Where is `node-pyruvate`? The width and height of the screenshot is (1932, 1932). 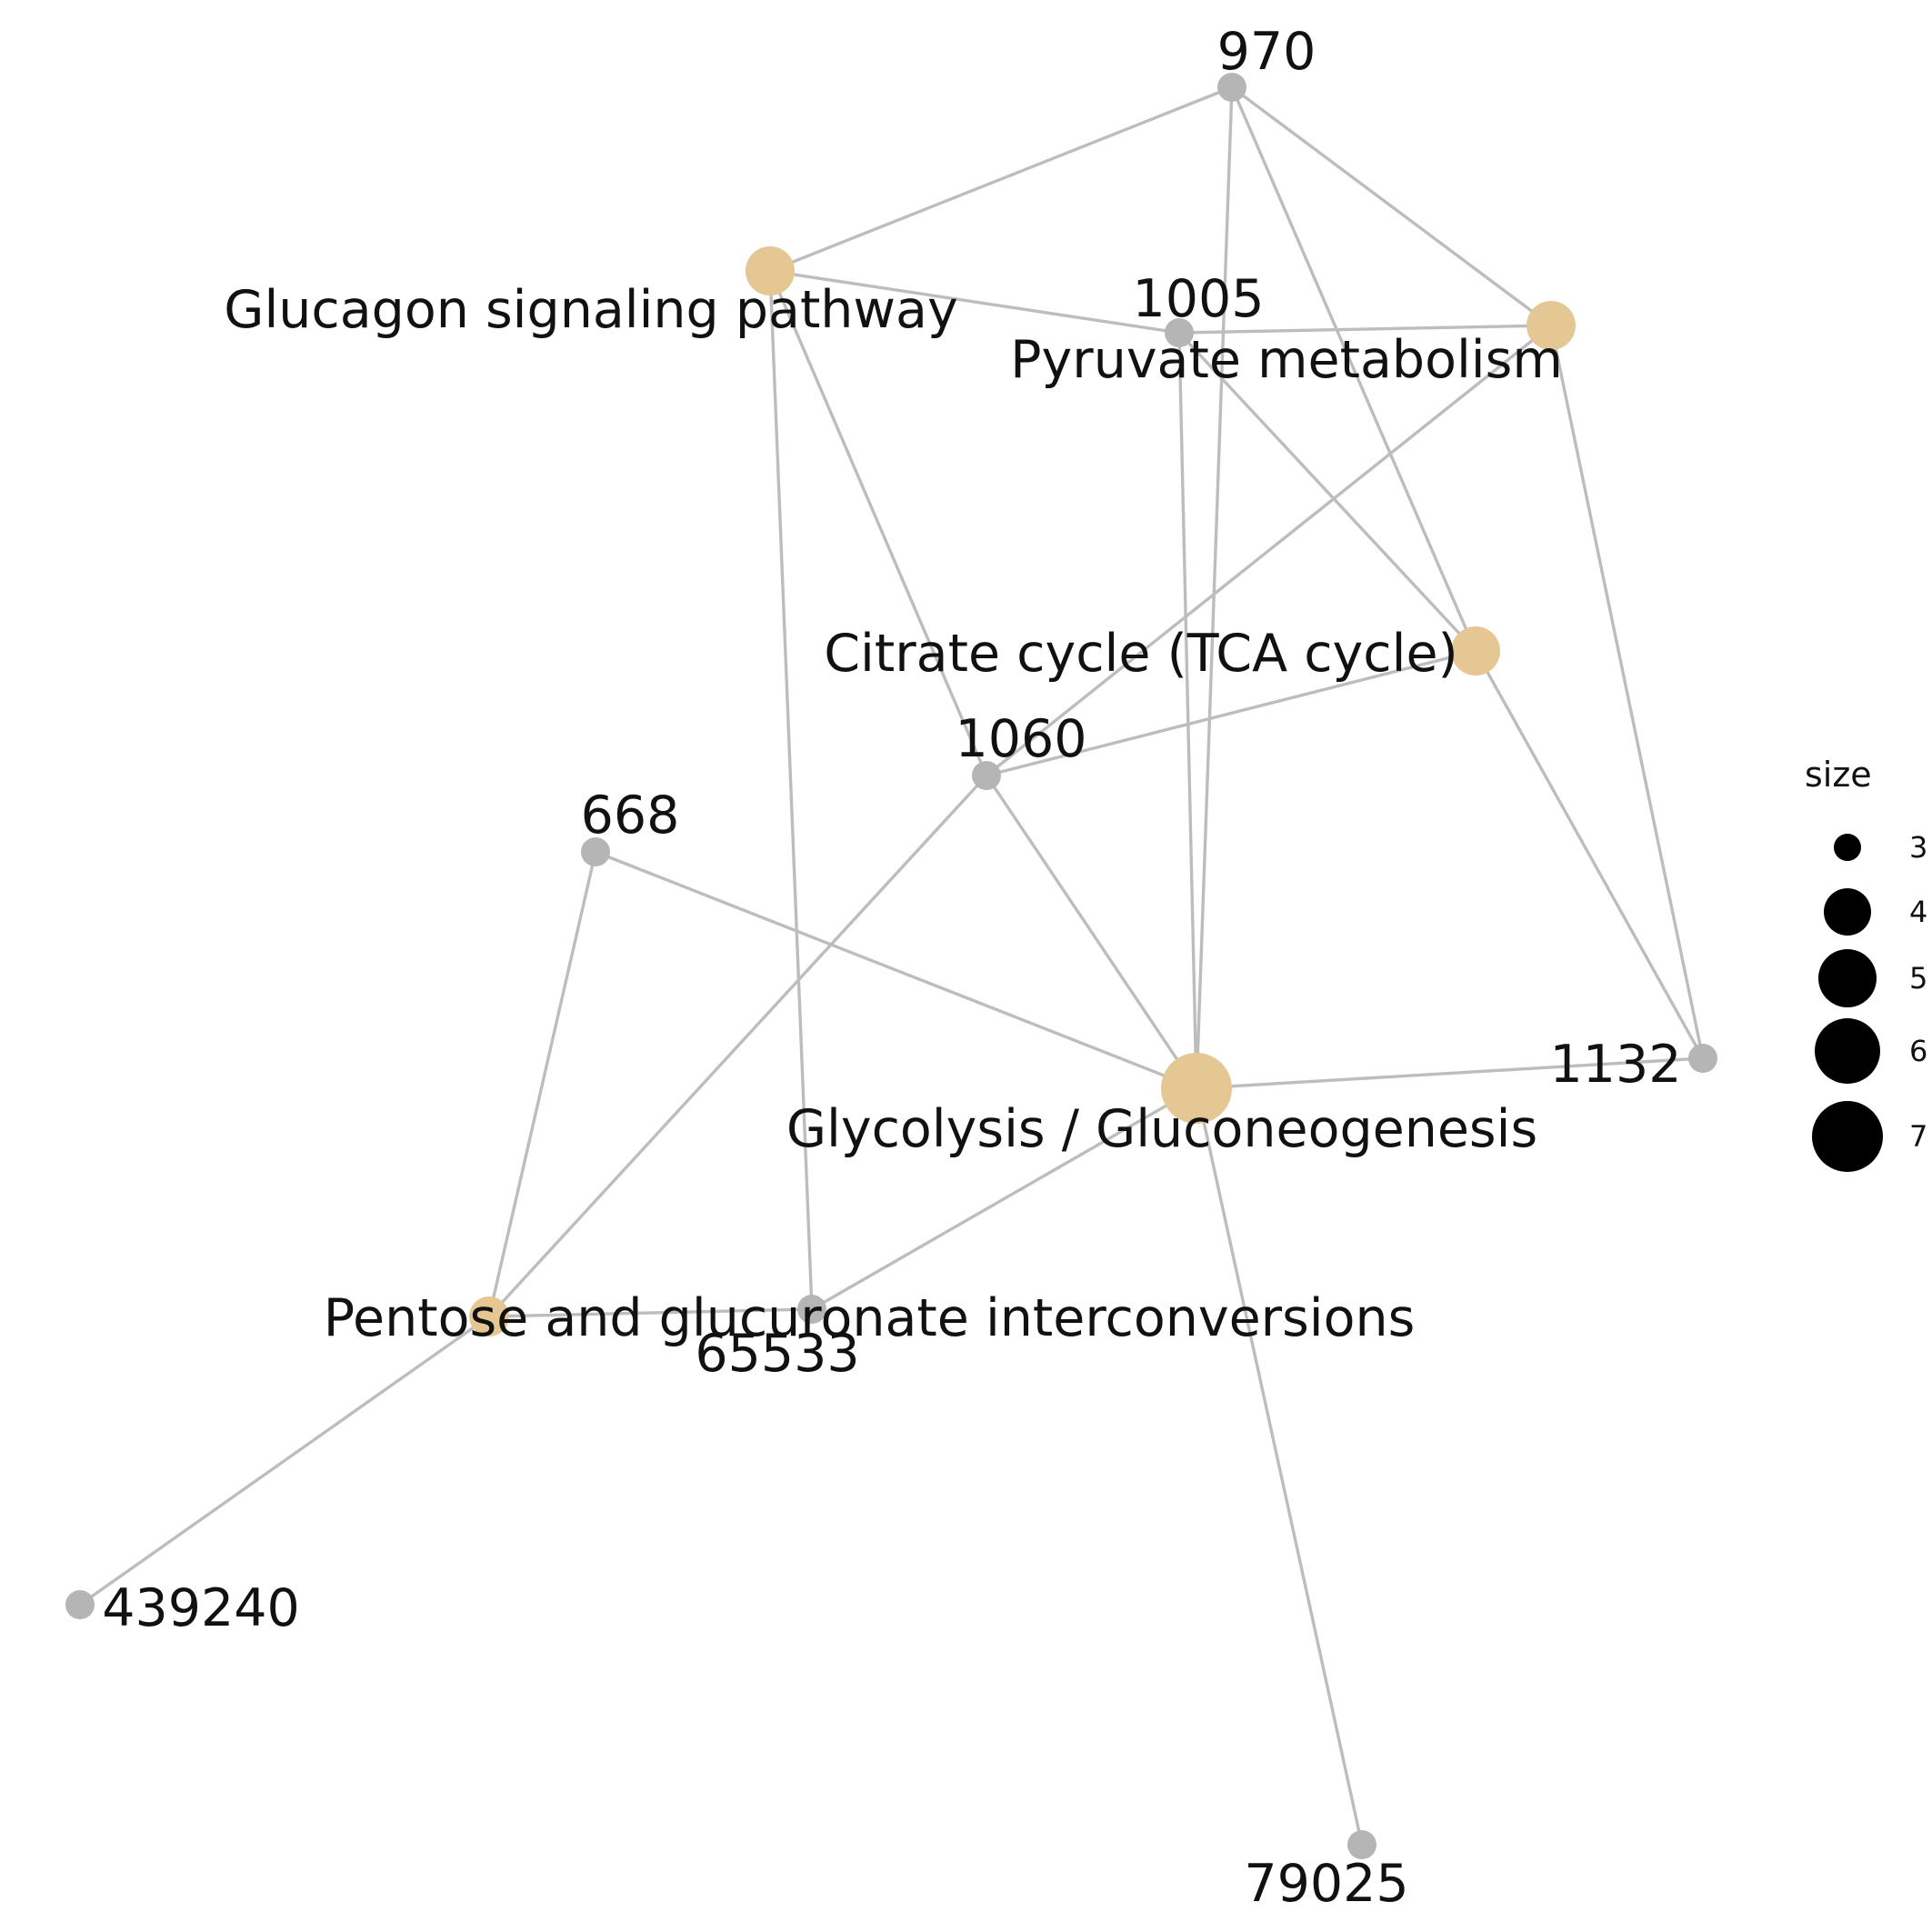 node-pyruvate is located at coordinates (1551, 325).